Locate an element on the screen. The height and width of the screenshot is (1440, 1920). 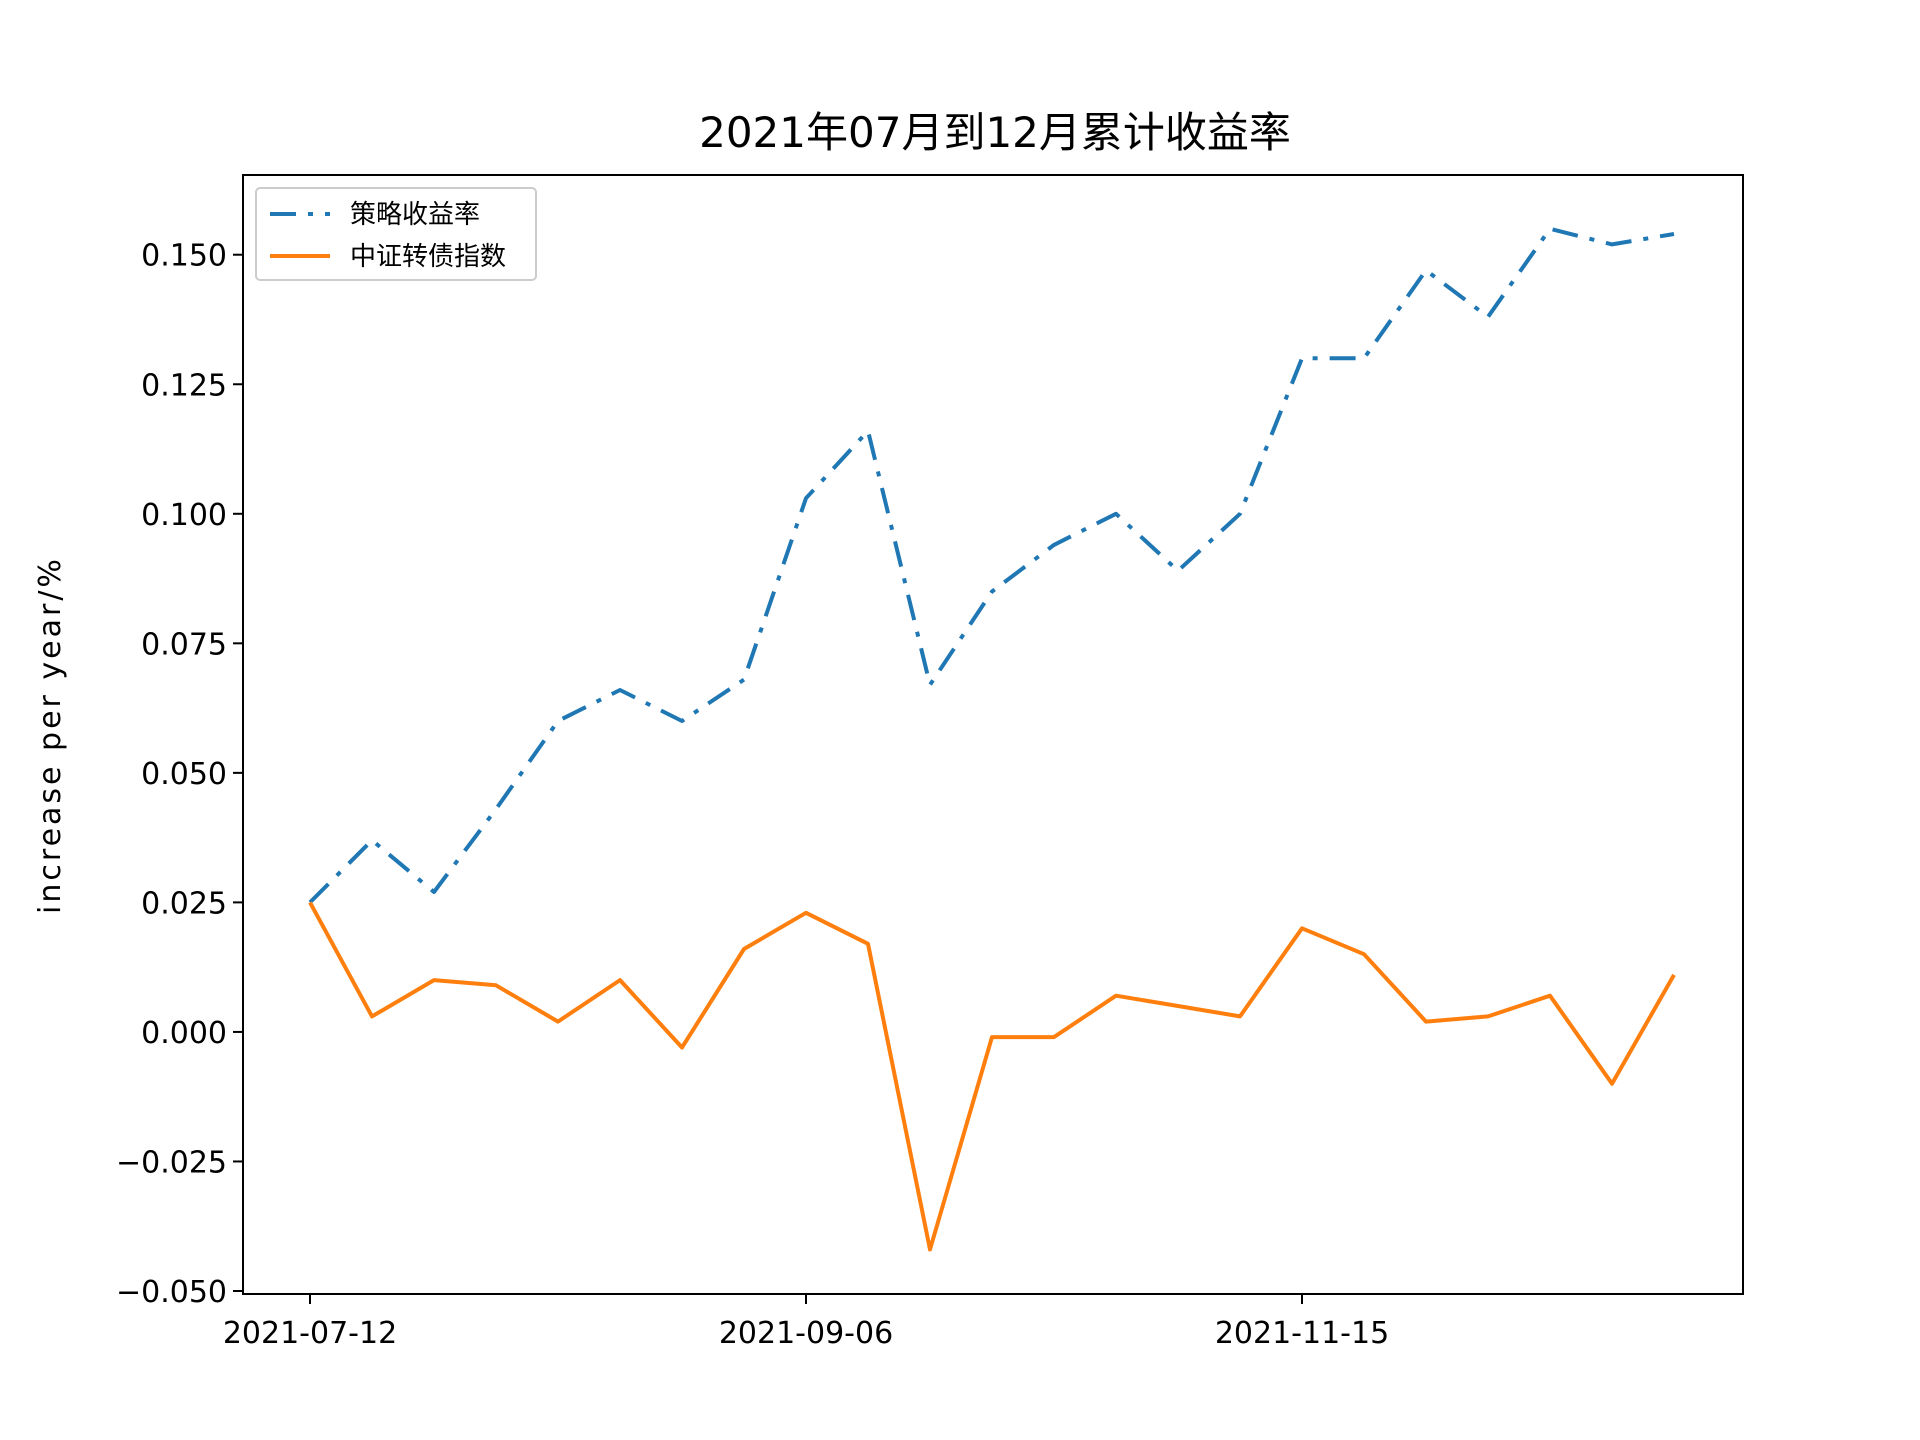
y-tick-label: −0.050 is located at coordinates (171, 1292).